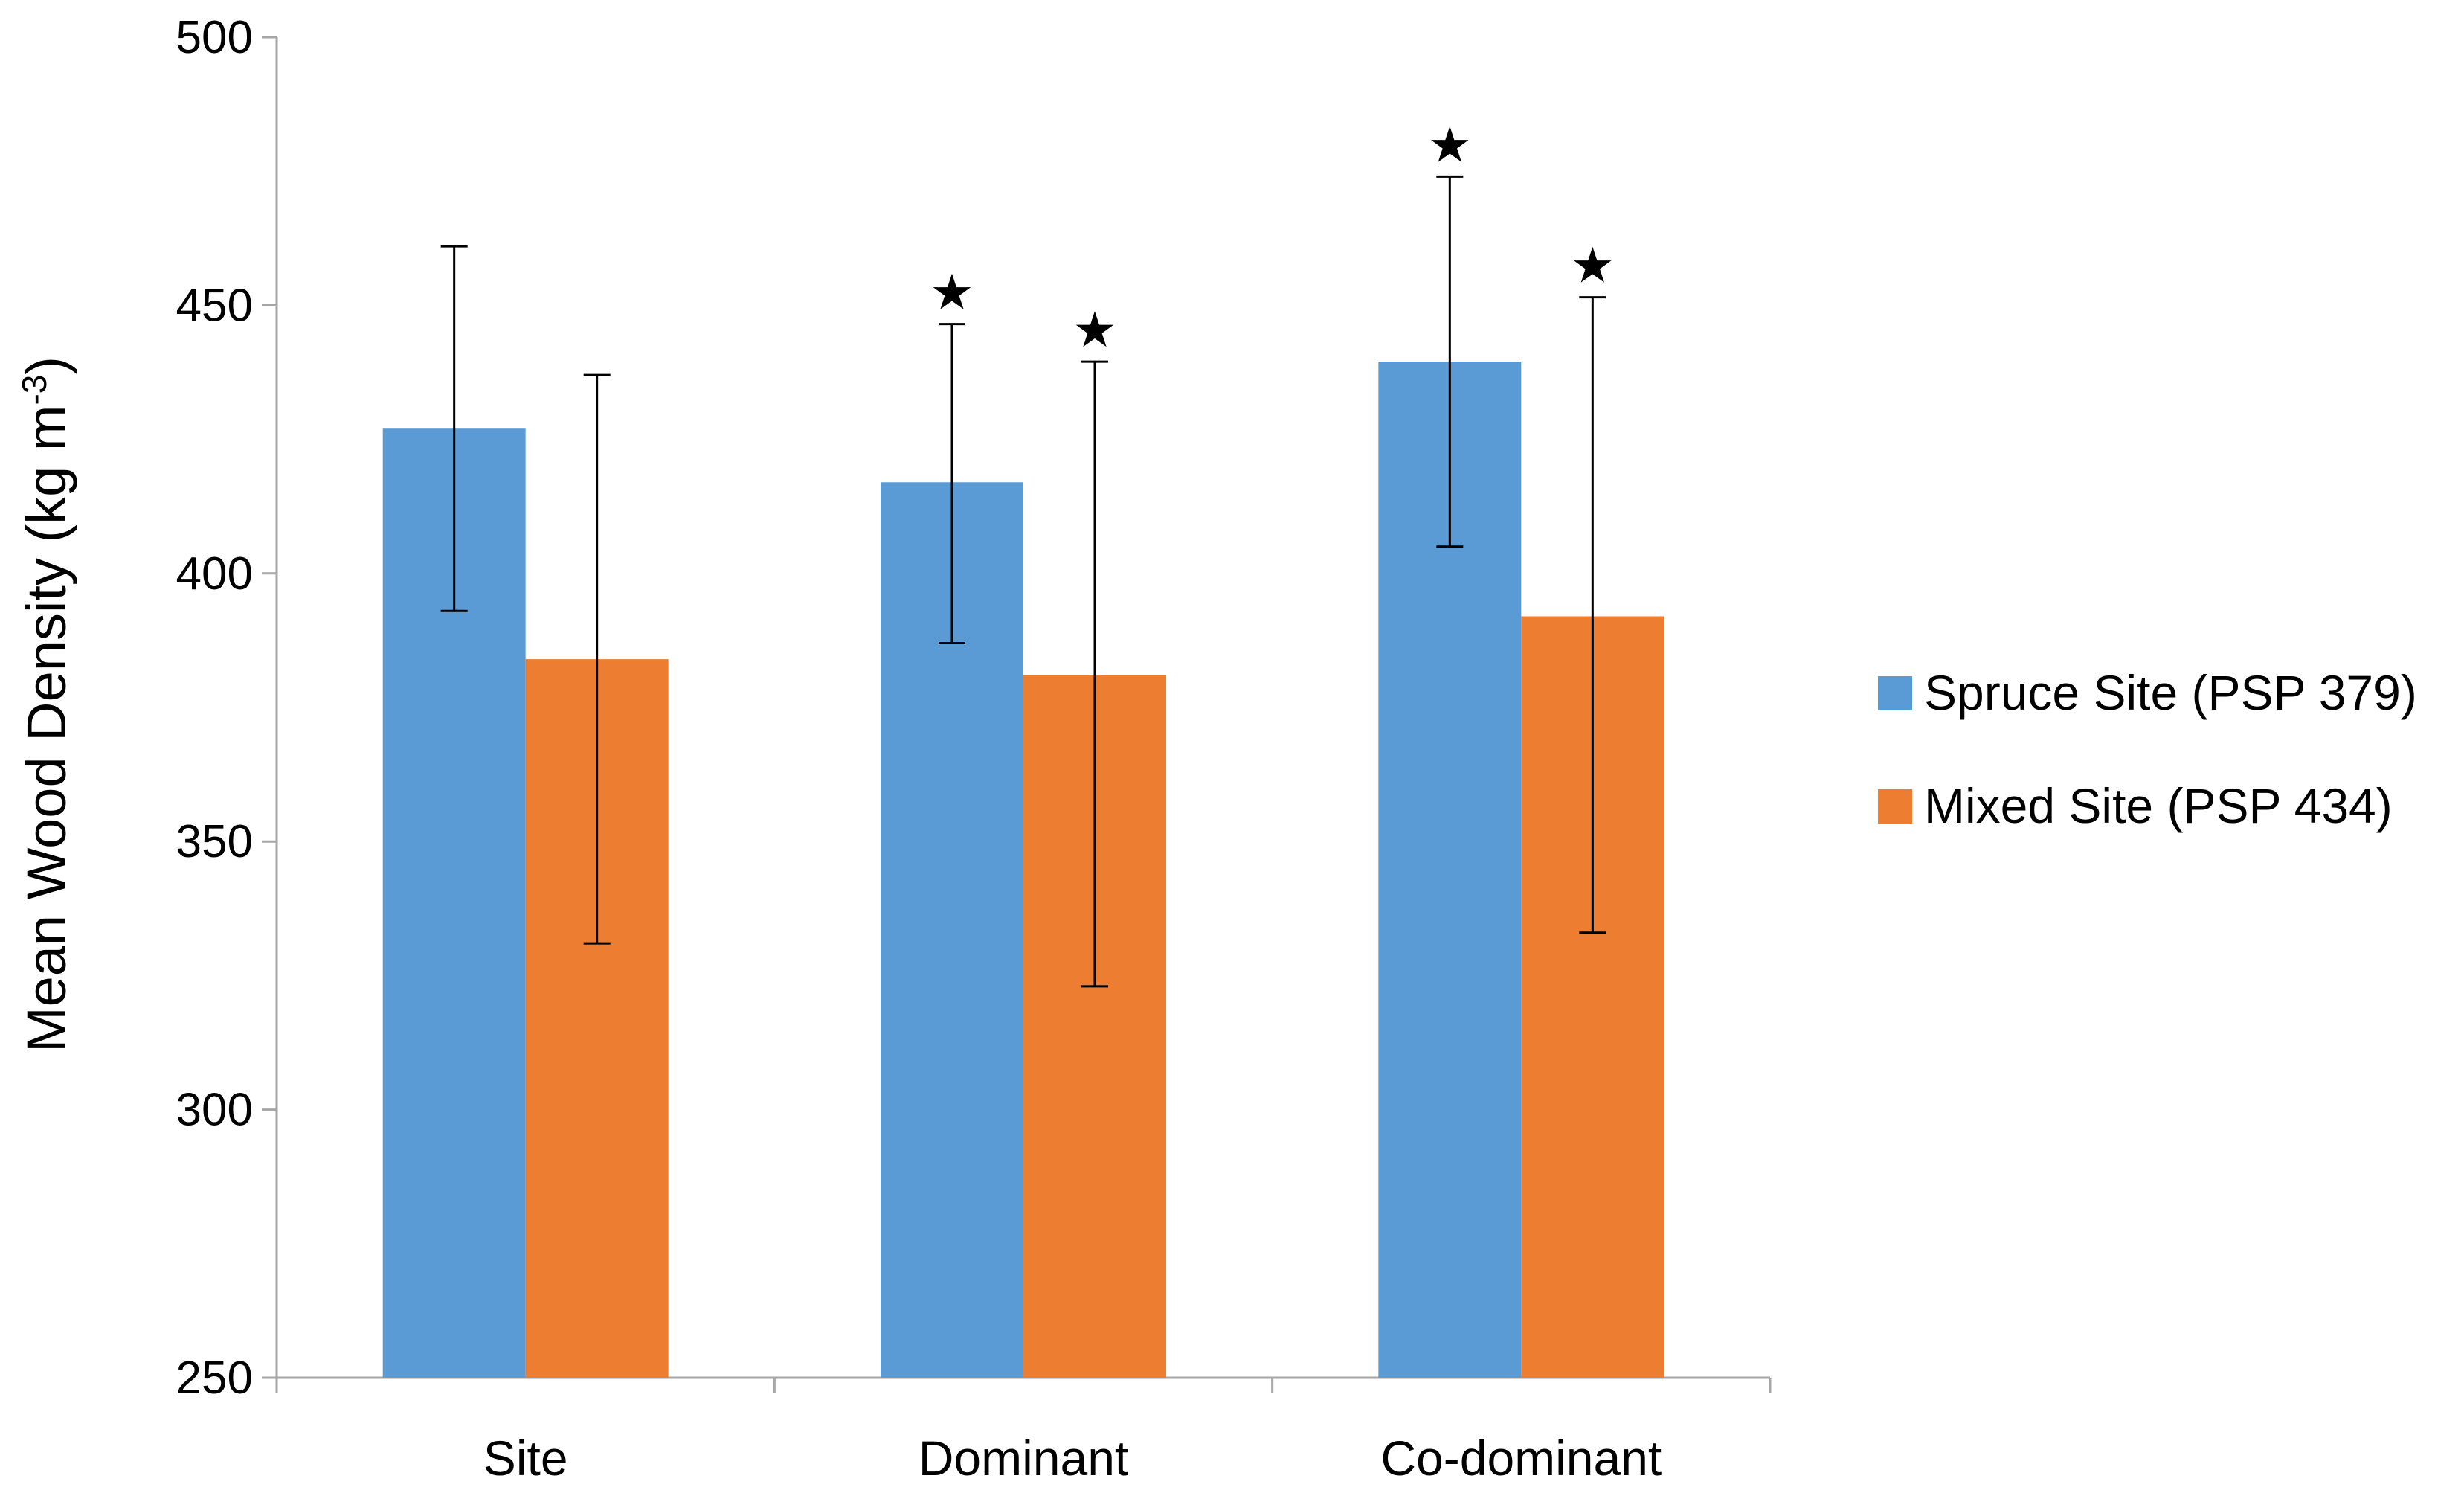  Describe the element at coordinates (214, 305) in the screenshot. I see `y-tick-label: 450` at that location.